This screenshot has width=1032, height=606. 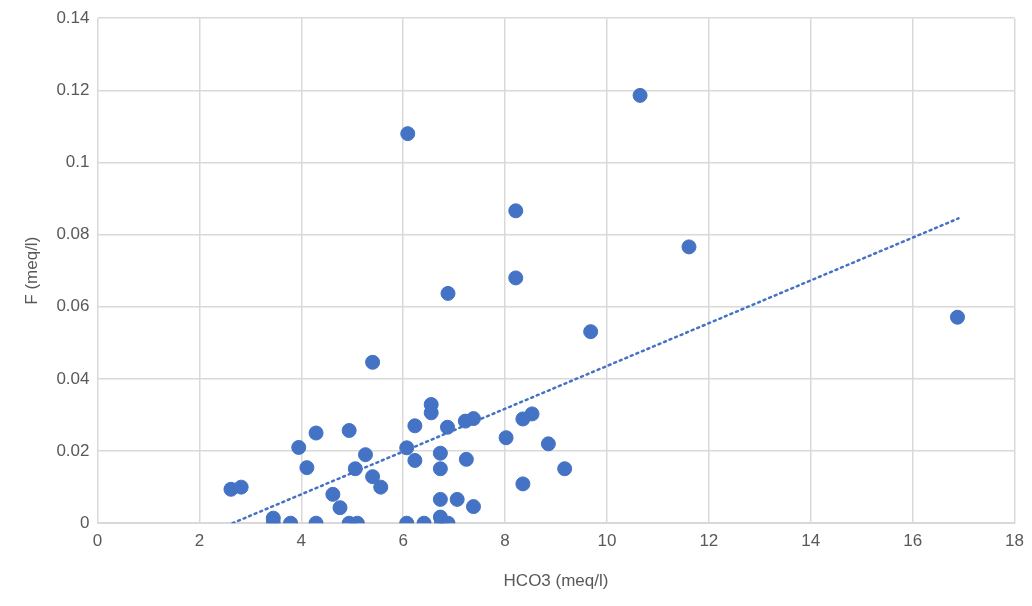 What do you see at coordinates (199, 541) in the screenshot?
I see `x-tick-label: 2` at bounding box center [199, 541].